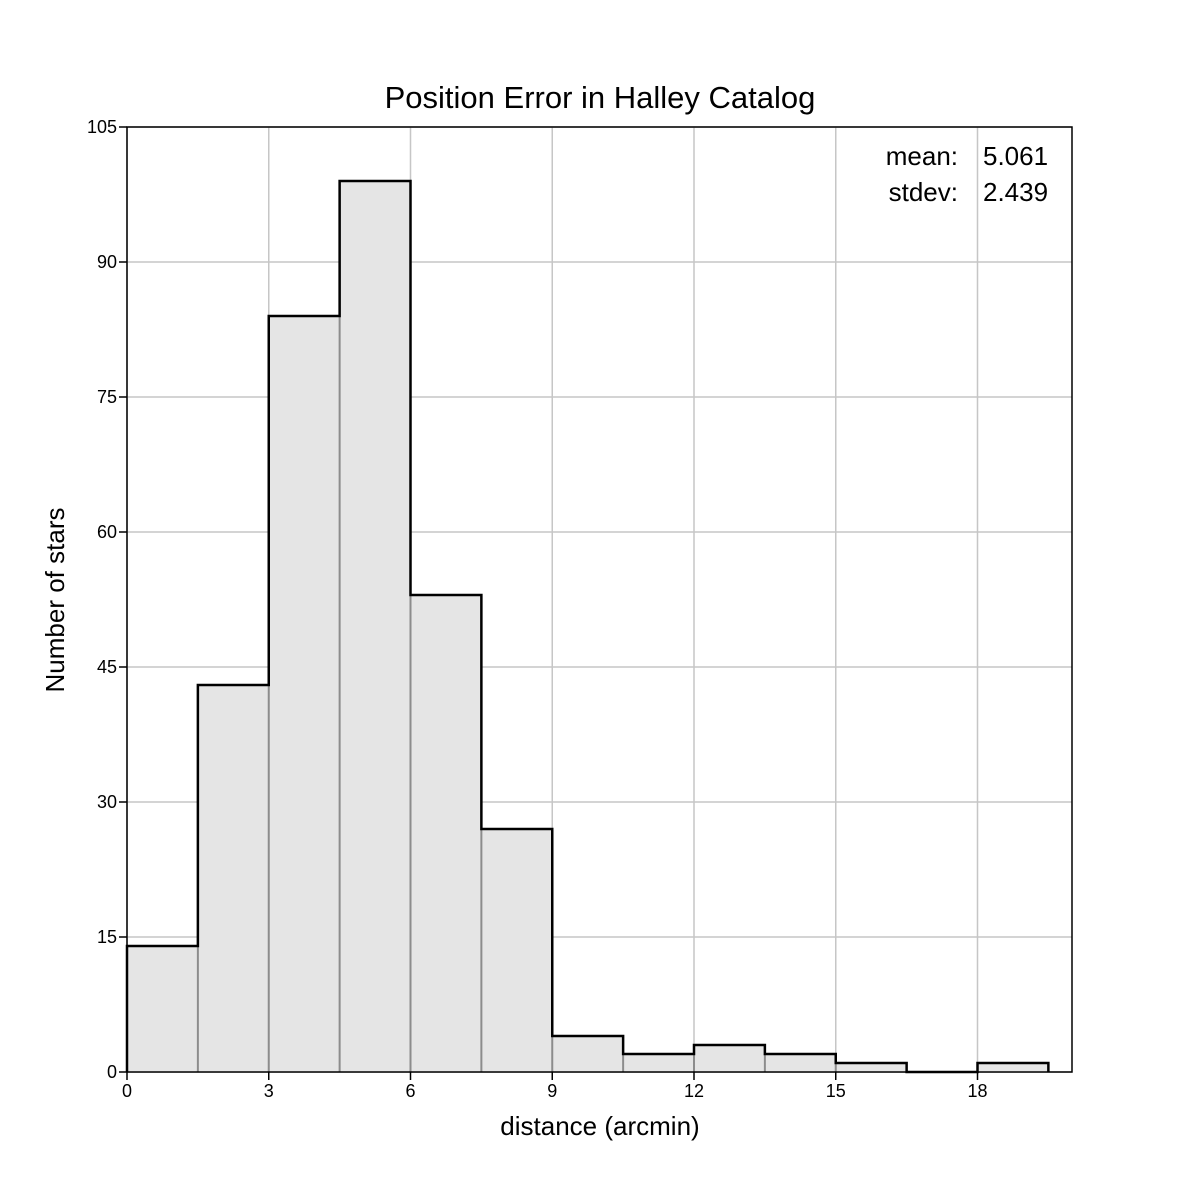 This screenshot has width=1200, height=1200. I want to click on stat-value-1: 2.439, so click(1015, 192).